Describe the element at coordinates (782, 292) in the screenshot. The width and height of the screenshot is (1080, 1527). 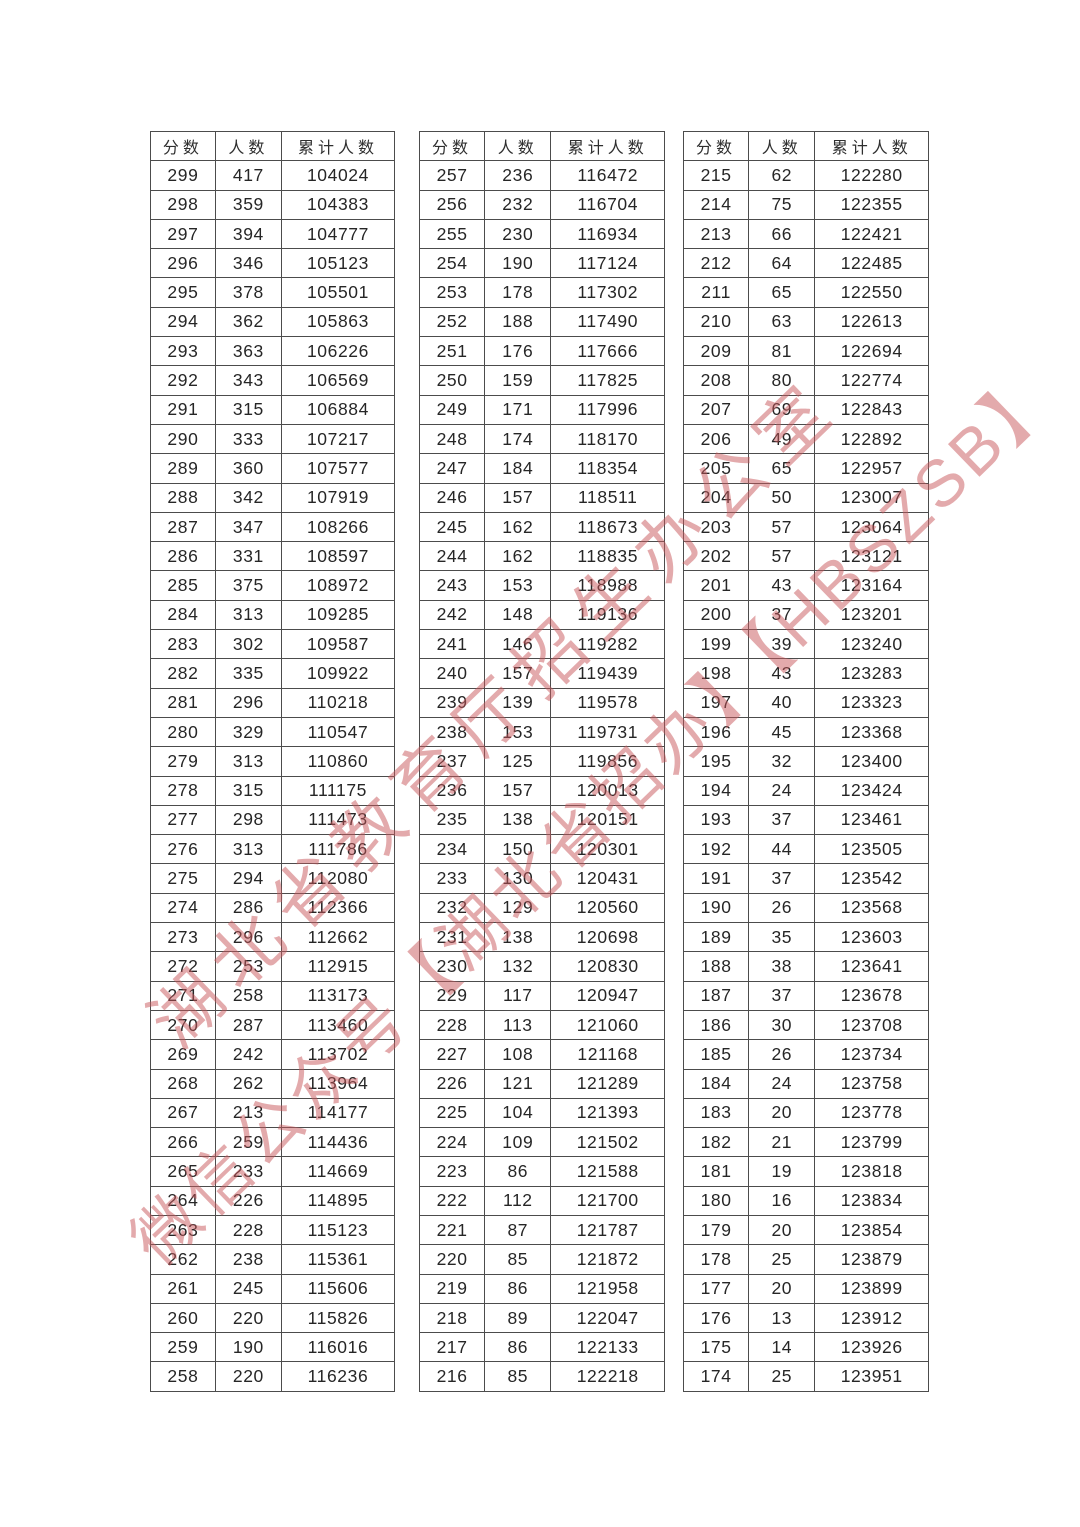
I see `table-cell: 65` at that location.